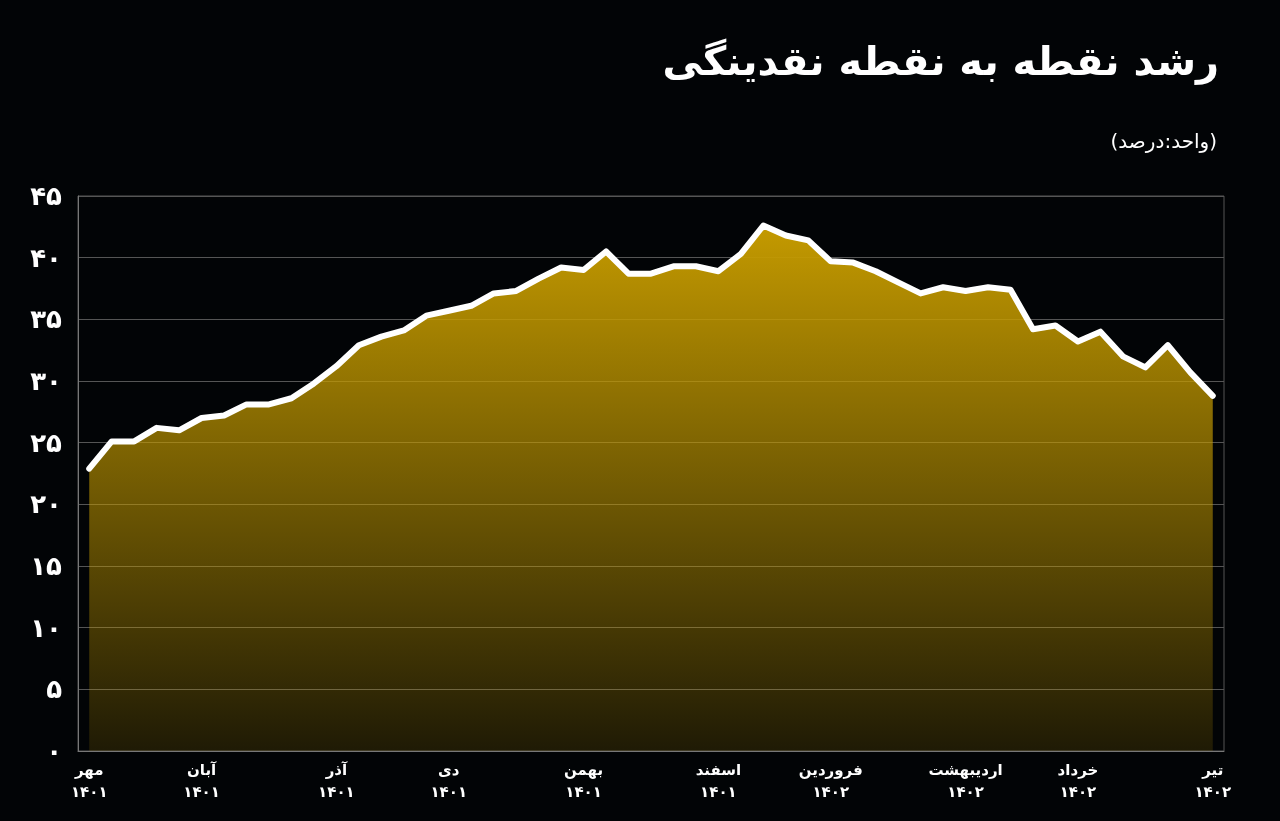  I want to click on chart-subtitle: (واحد:درصد), so click(1164, 141).